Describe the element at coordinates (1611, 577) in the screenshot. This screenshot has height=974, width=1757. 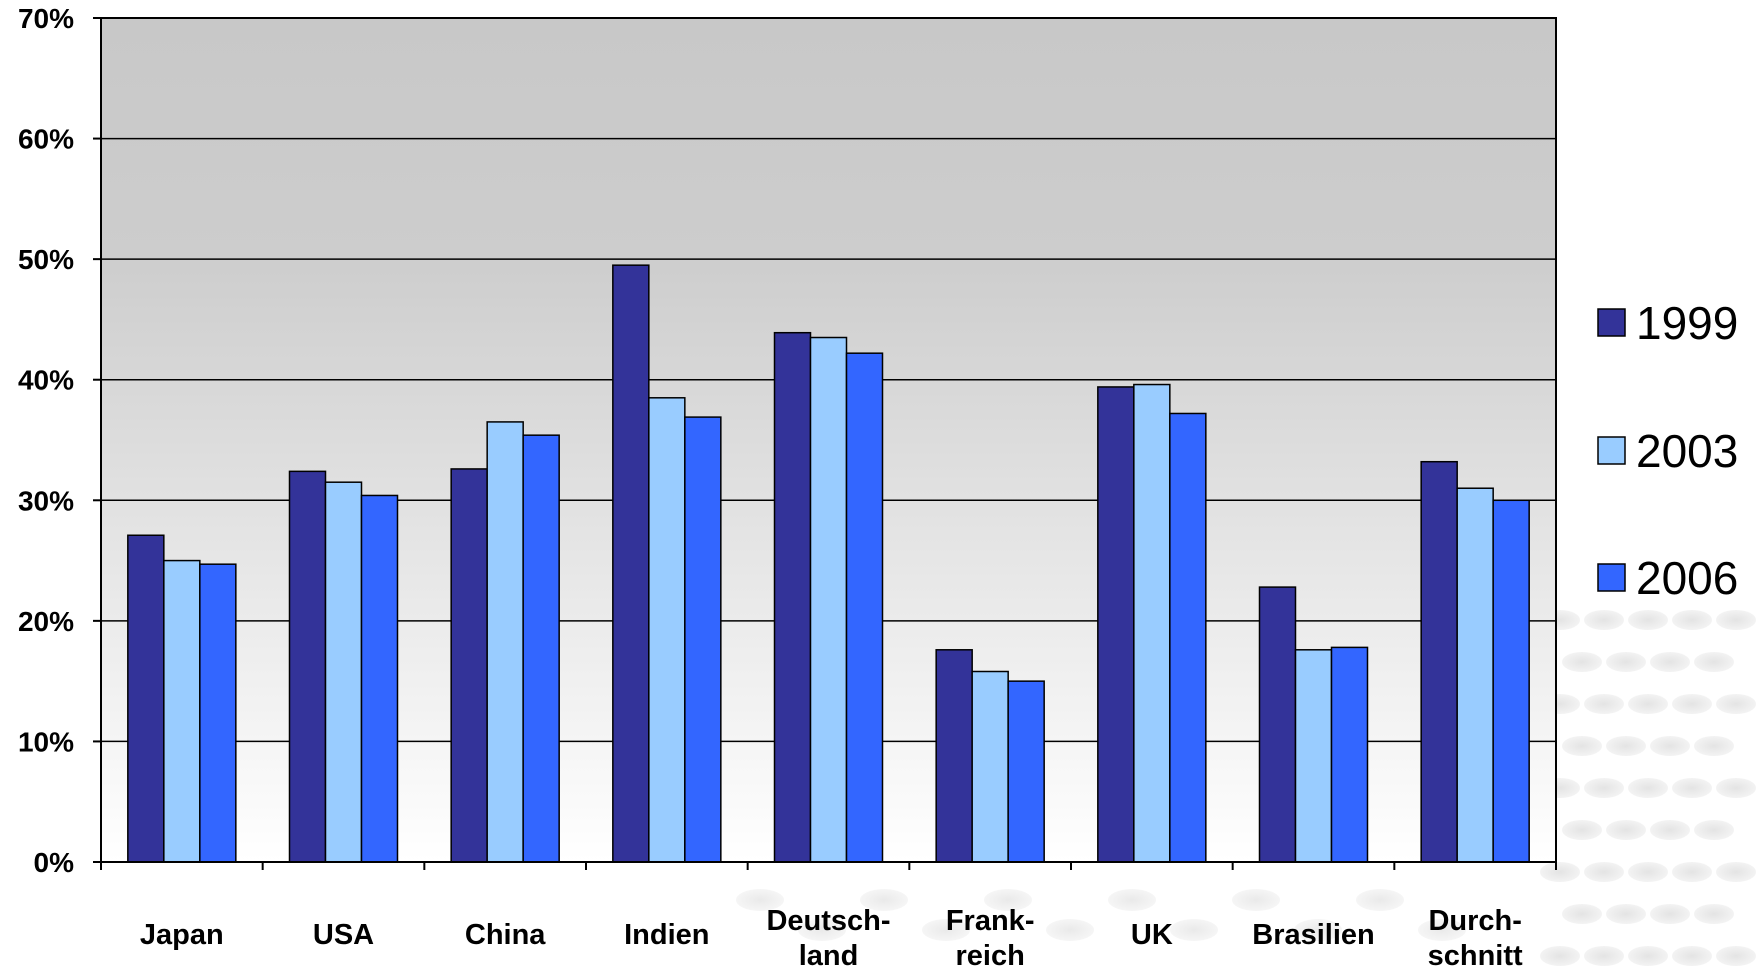
I see `legend-swatch-2006` at that location.